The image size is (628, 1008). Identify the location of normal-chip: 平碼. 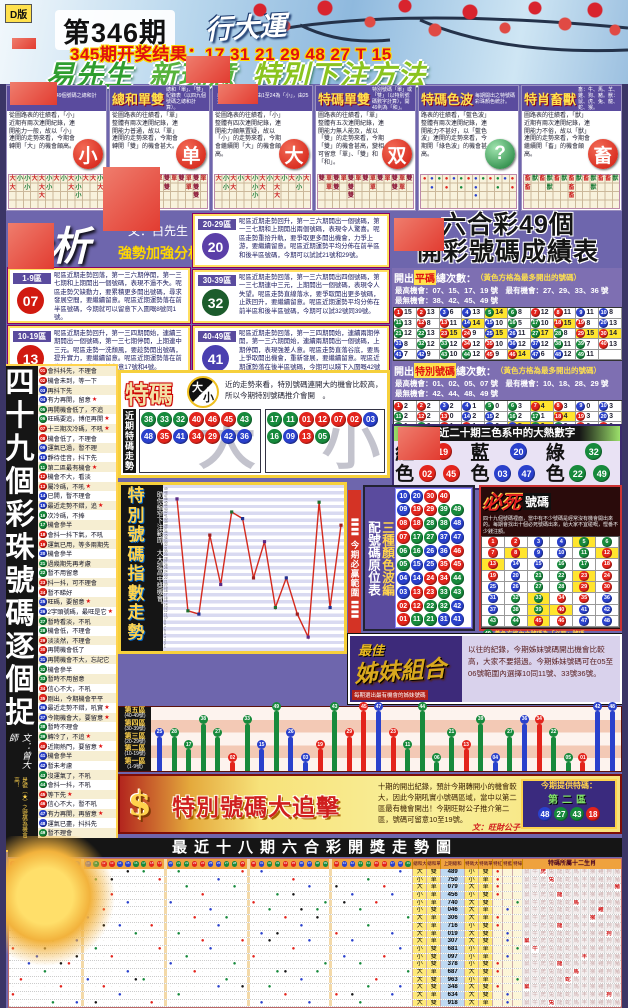
(425, 277).